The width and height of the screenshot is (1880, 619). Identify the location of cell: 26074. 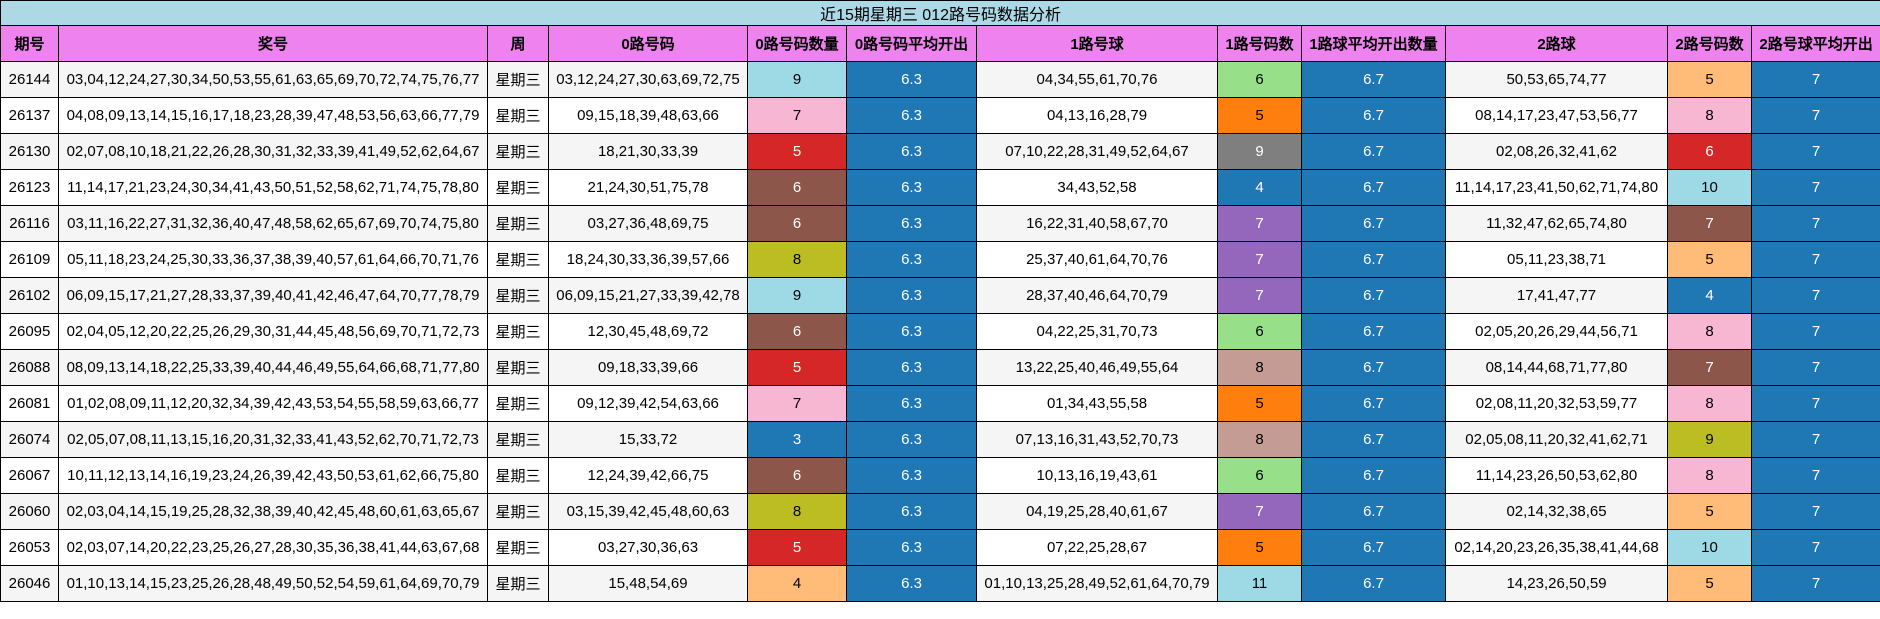
(29, 439).